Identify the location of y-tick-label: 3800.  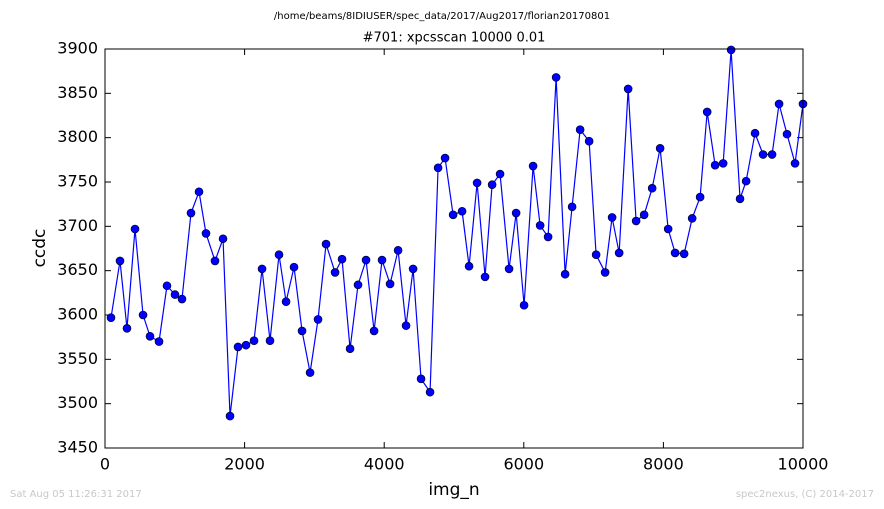
(77, 136).